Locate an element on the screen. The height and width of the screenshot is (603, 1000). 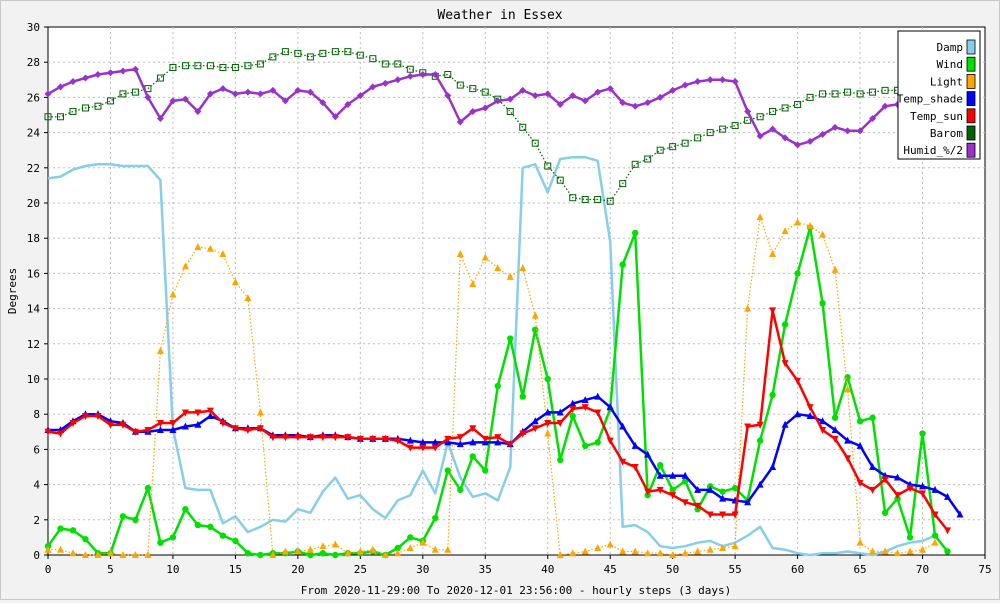
x-tick-label: 15 is located at coordinates (235, 569).